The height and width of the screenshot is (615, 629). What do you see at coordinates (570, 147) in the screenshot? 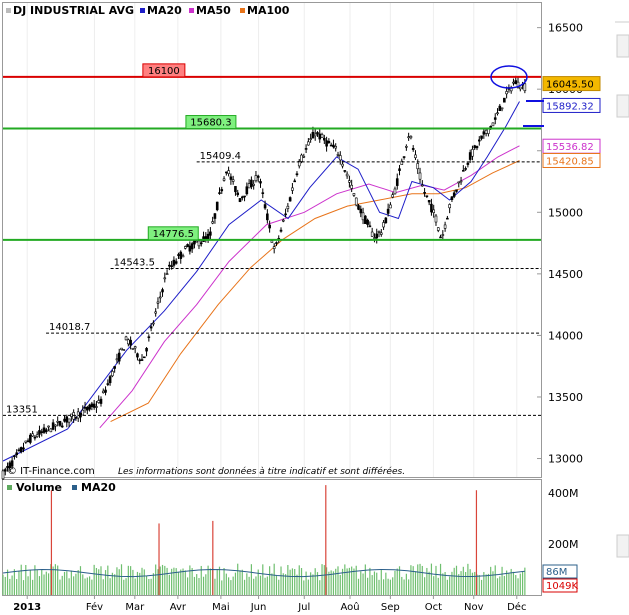
I see `last-value-label: 15536.82` at bounding box center [570, 147].